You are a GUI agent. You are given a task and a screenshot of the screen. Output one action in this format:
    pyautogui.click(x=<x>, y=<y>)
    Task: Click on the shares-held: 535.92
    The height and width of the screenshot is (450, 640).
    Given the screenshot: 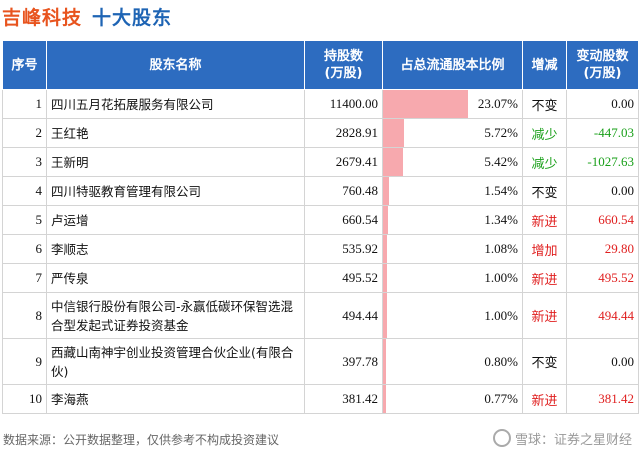 What is the action you would take?
    pyautogui.click(x=343, y=249)
    